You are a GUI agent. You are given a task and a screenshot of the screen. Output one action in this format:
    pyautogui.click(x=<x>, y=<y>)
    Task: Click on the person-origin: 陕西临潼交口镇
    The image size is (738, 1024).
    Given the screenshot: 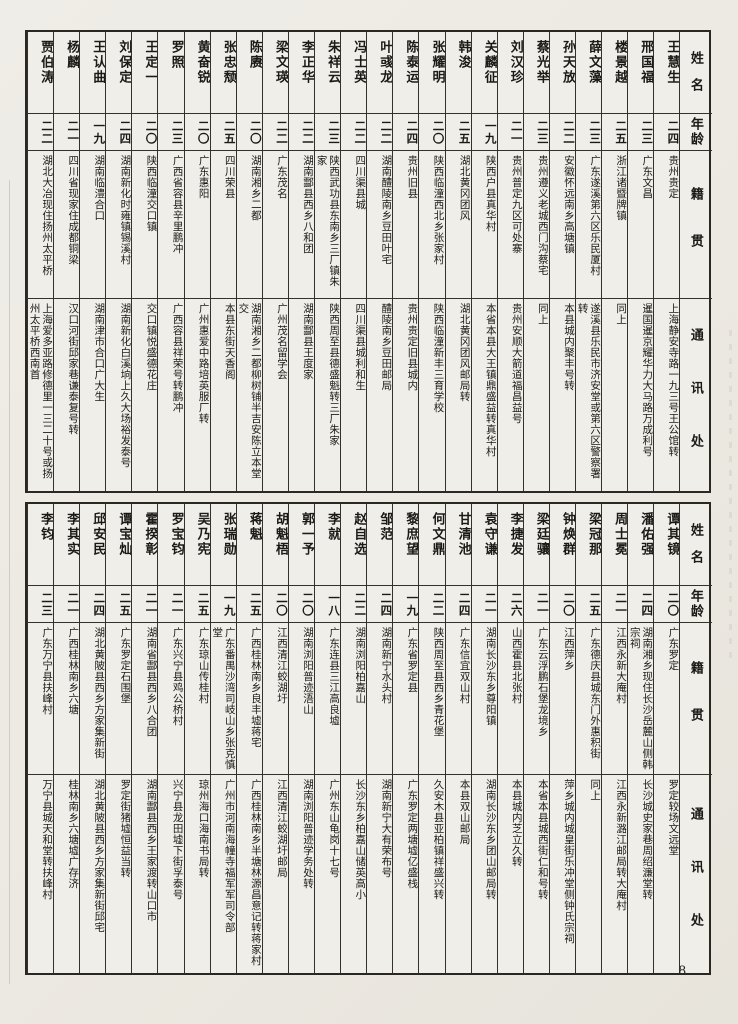 What is the action you would take?
    pyautogui.click(x=145, y=225)
    